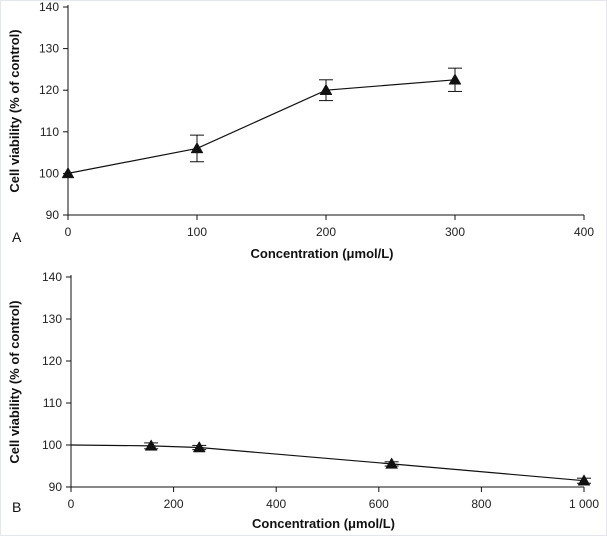  Describe the element at coordinates (323, 523) in the screenshot. I see `chart-b-x-axis-title: Concentration (μmol/L)` at that location.